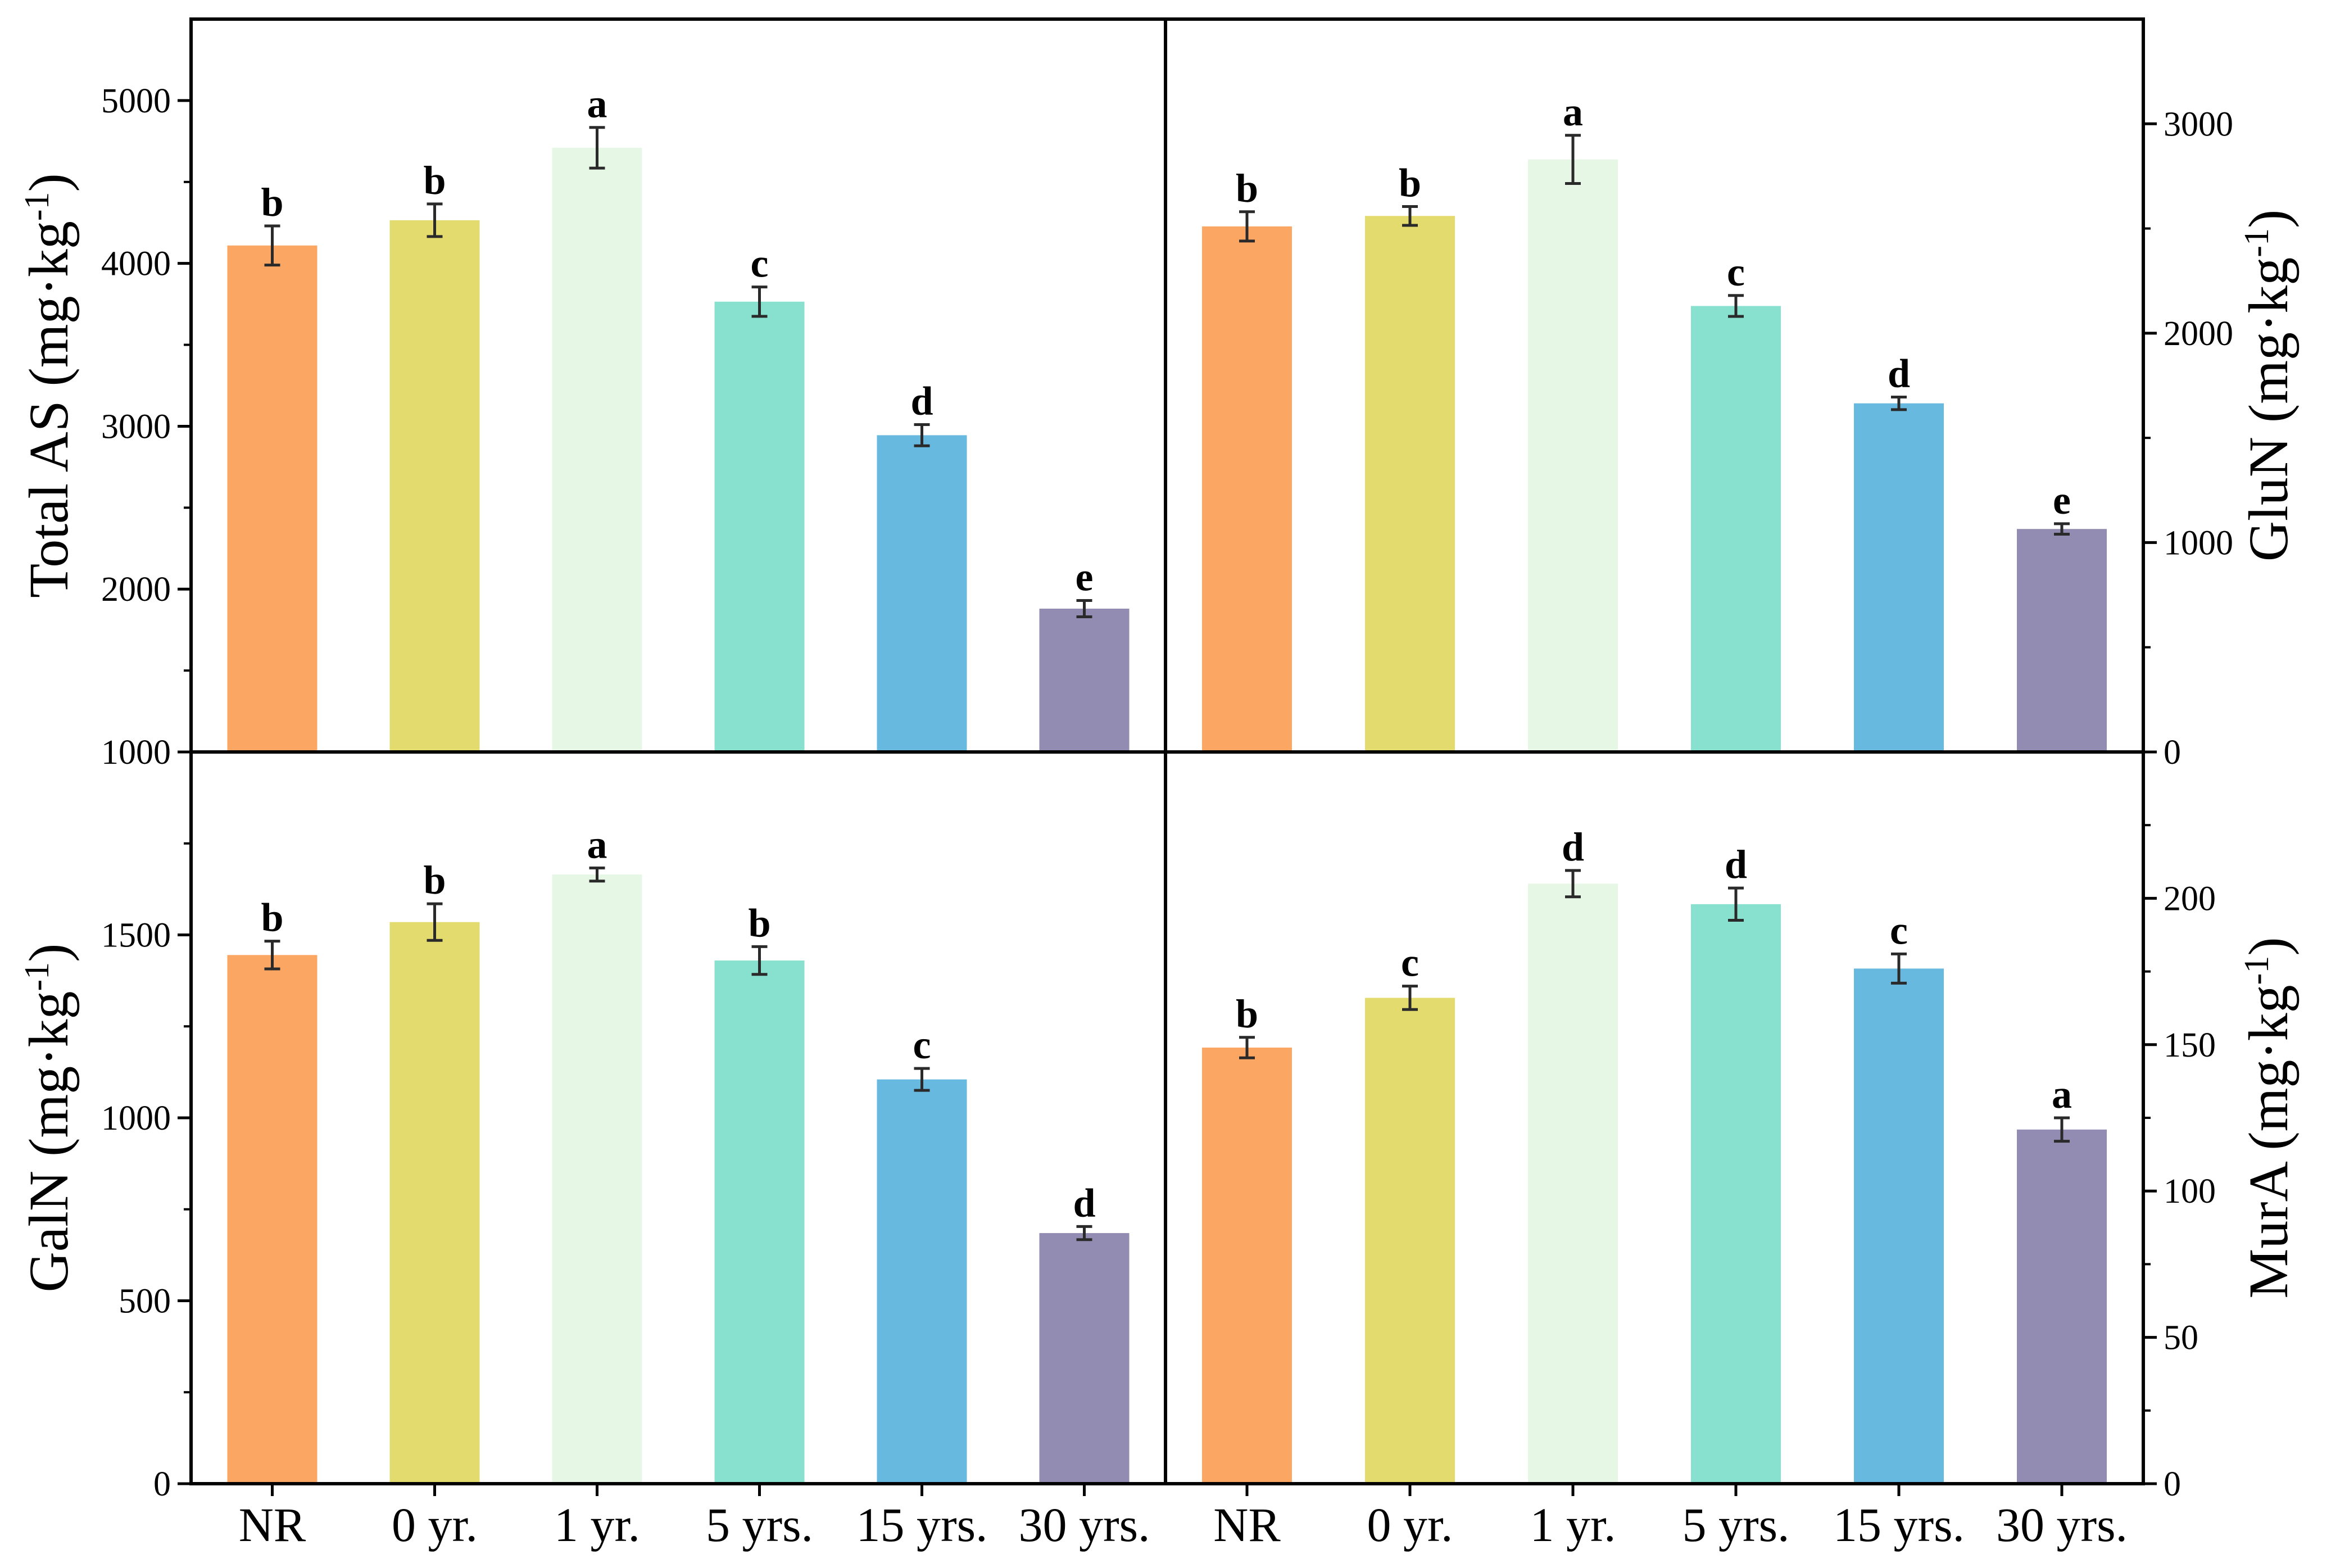  What do you see at coordinates (2062, 1525) in the screenshot?
I see `xlabel-bottom-right-5: 30 yrs.` at bounding box center [2062, 1525].